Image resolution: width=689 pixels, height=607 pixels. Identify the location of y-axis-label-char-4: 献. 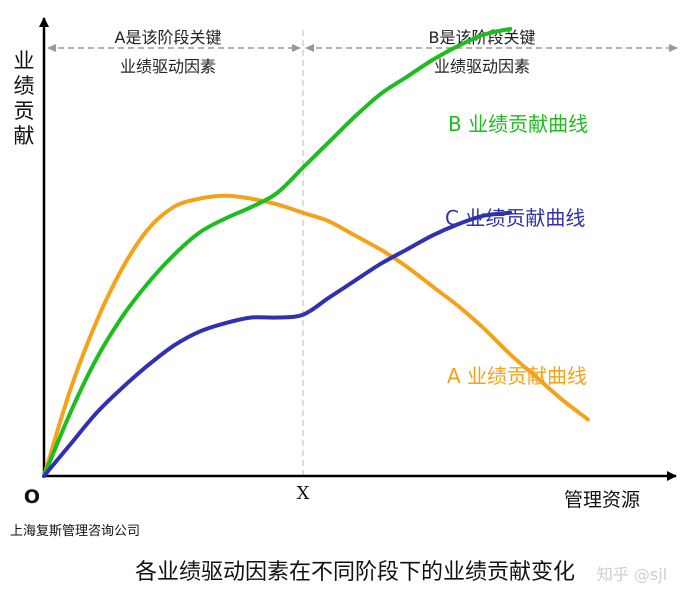
(24, 136).